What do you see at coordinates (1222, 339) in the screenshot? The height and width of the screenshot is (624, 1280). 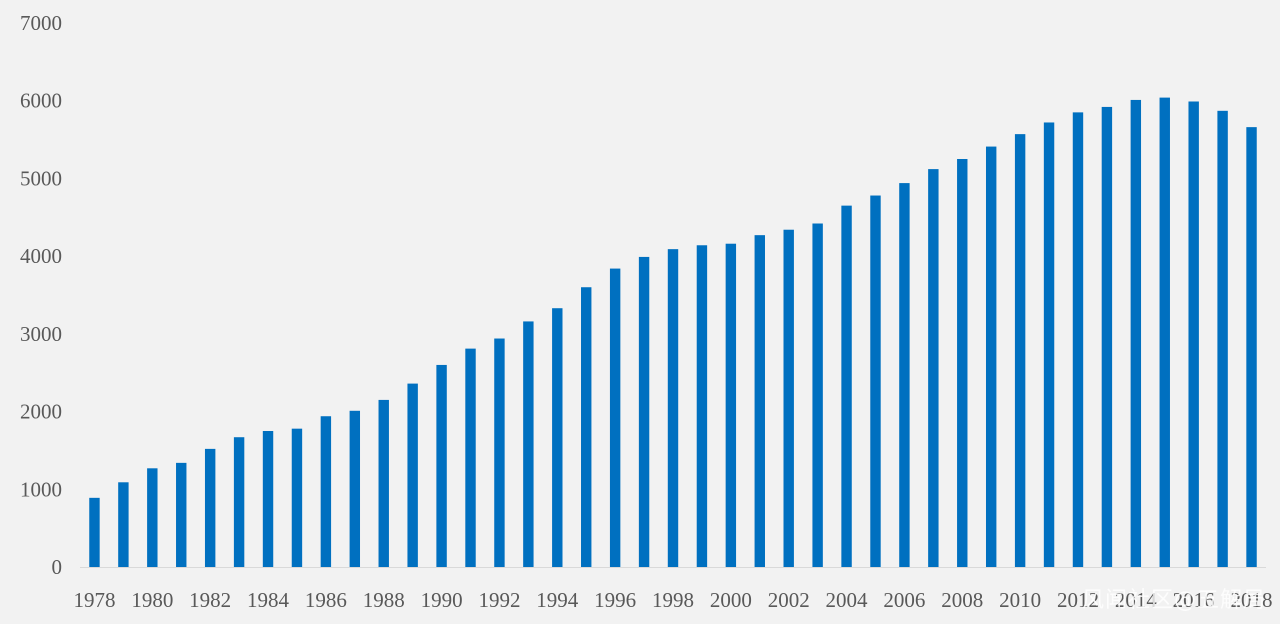 I see `bar-2017` at bounding box center [1222, 339].